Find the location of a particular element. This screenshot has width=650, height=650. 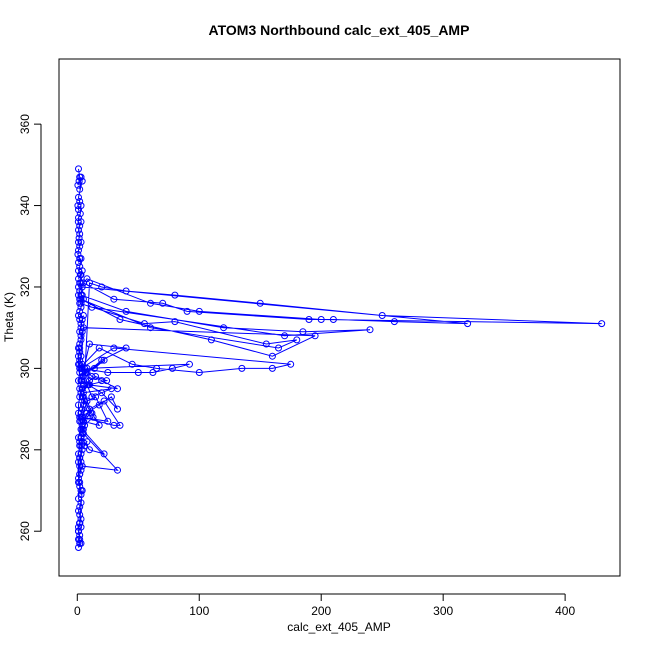

x-tick-label: 300 is located at coordinates (443, 611).